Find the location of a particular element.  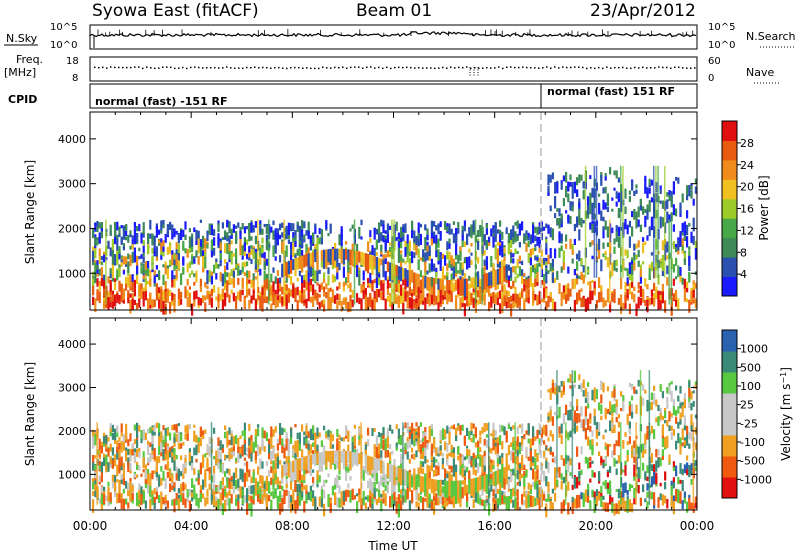

x-tick-label: 16:00 is located at coordinates (494, 526).